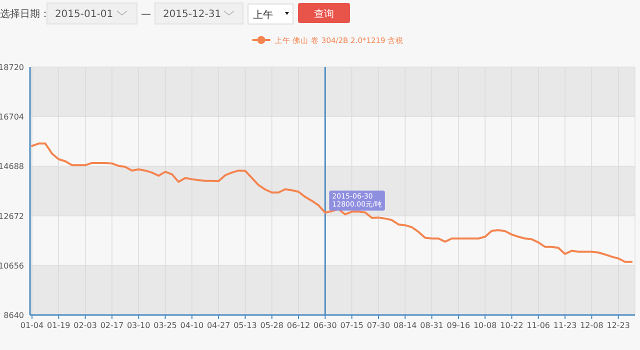 The height and width of the screenshot is (350, 640). Describe the element at coordinates (245, 325) in the screenshot. I see `x-tick-label: 05-13` at that location.